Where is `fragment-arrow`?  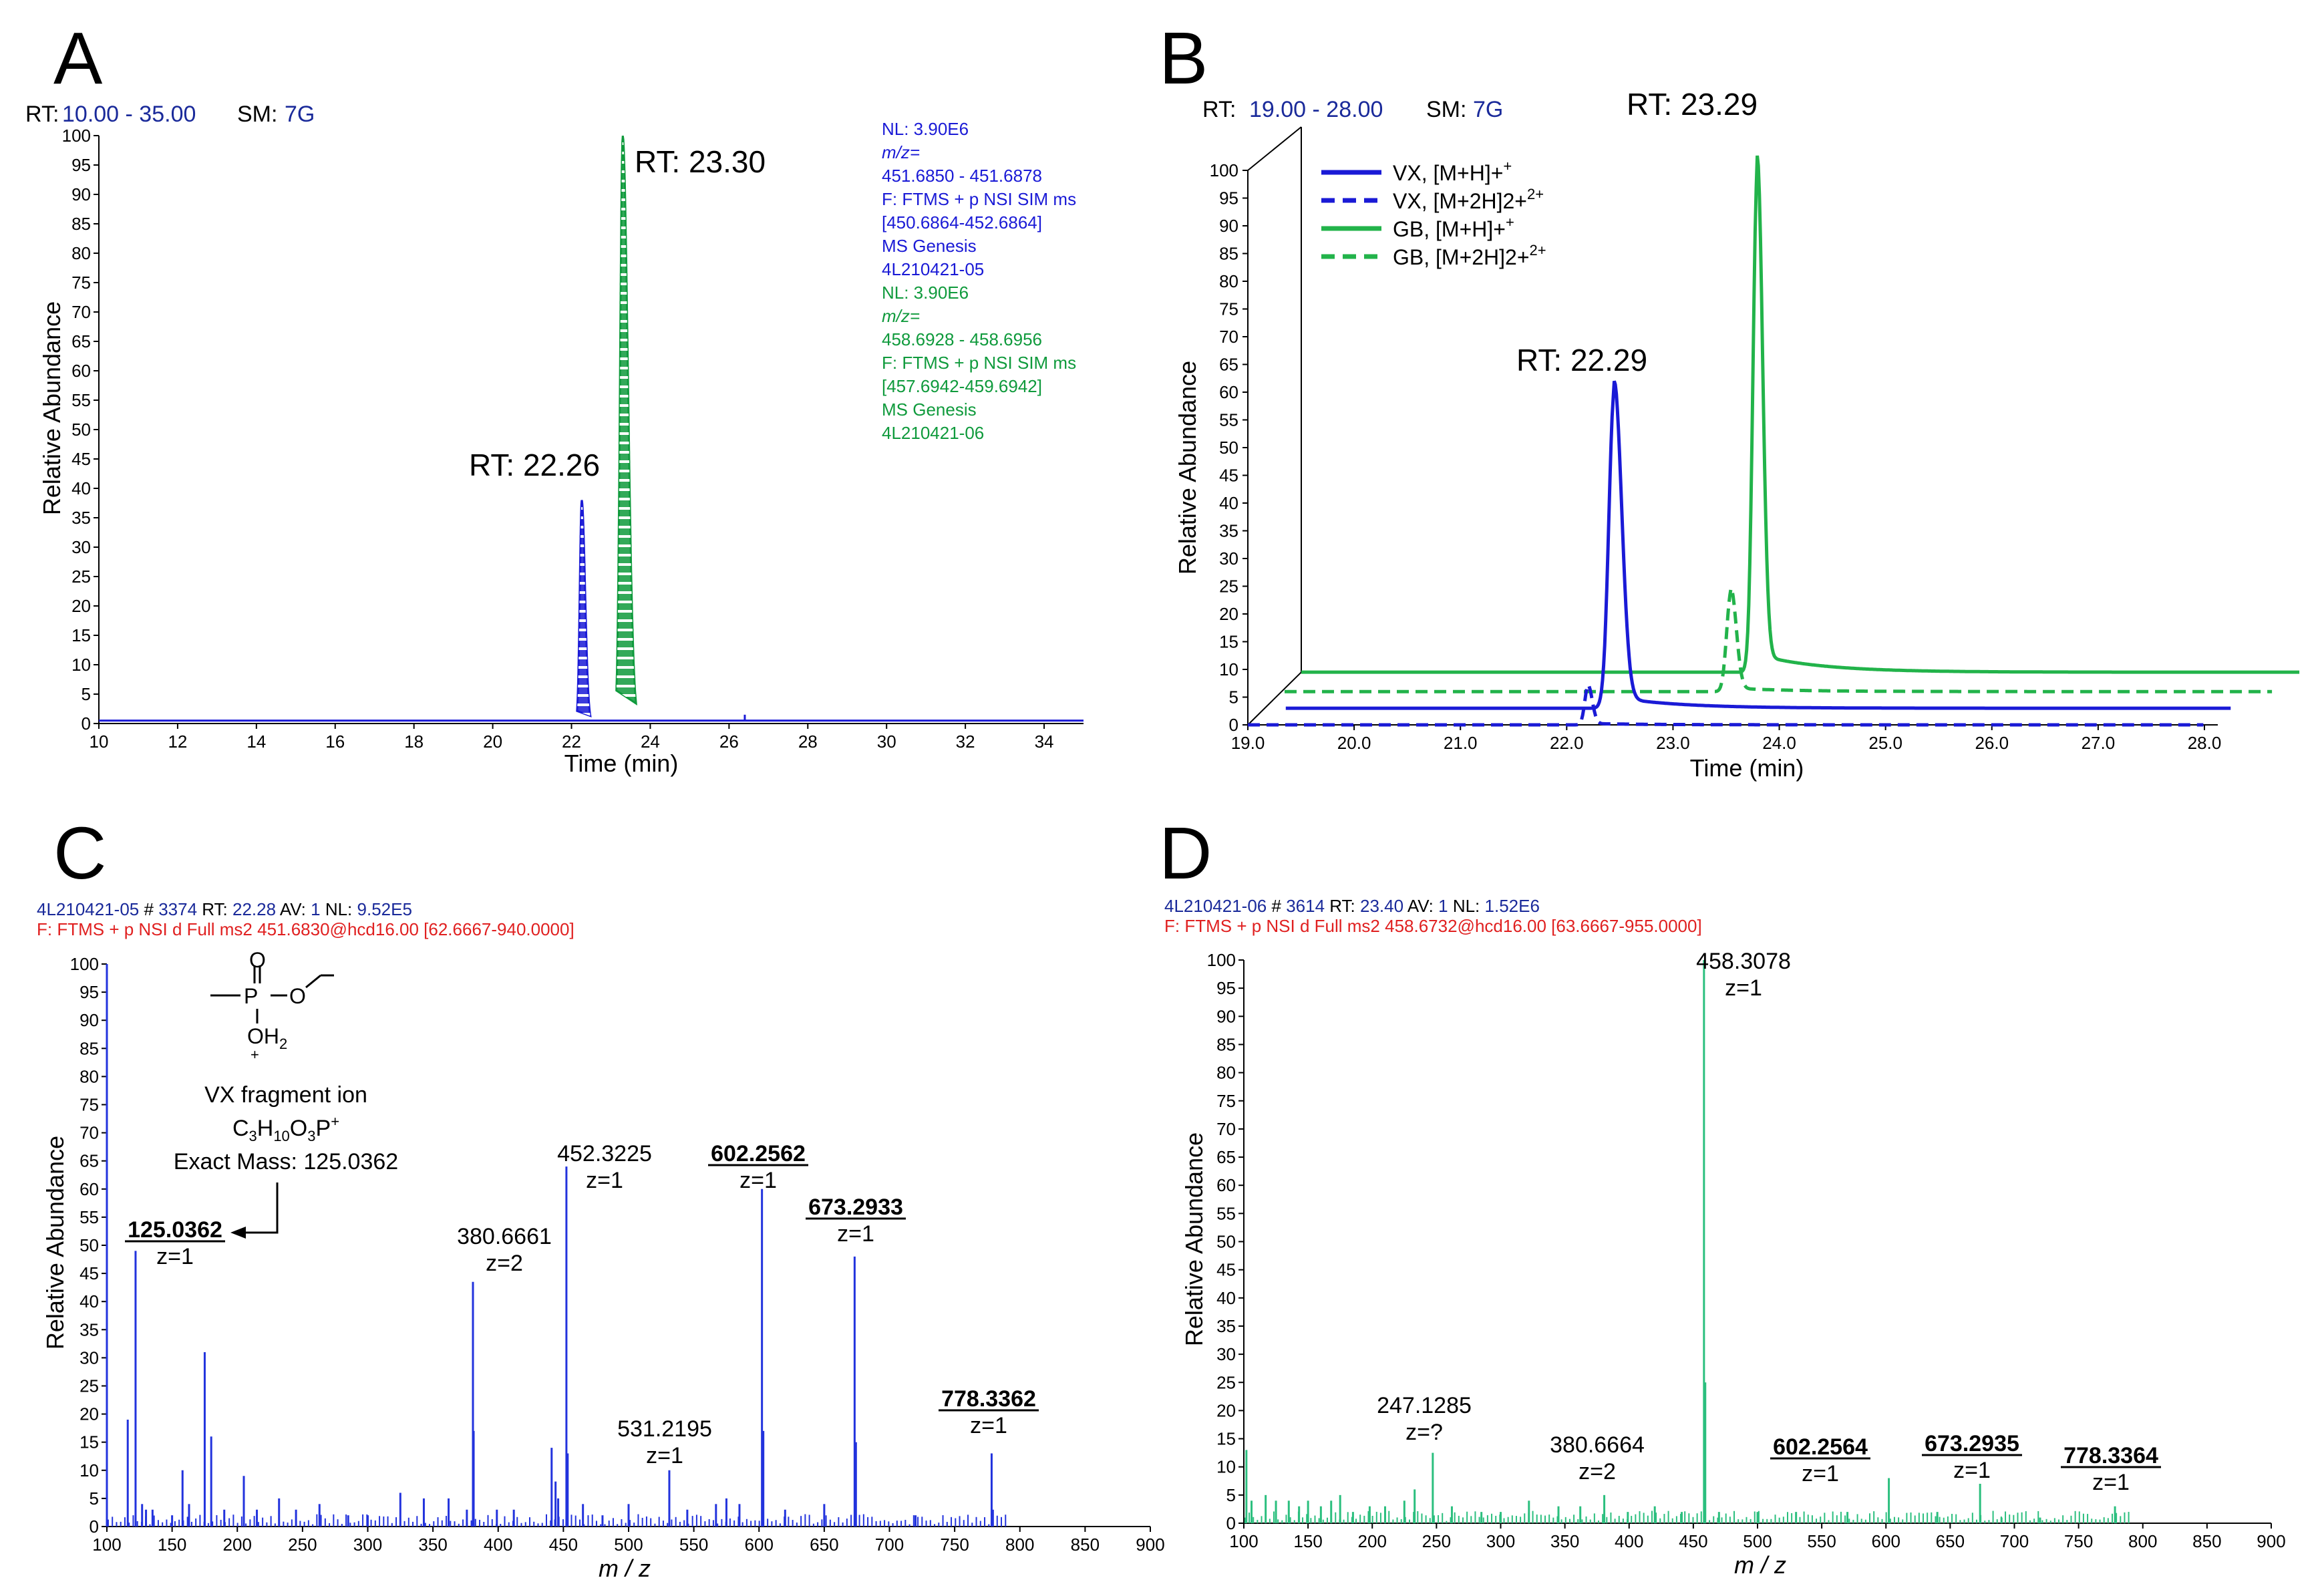 fragment-arrow is located at coordinates (254, 1210).